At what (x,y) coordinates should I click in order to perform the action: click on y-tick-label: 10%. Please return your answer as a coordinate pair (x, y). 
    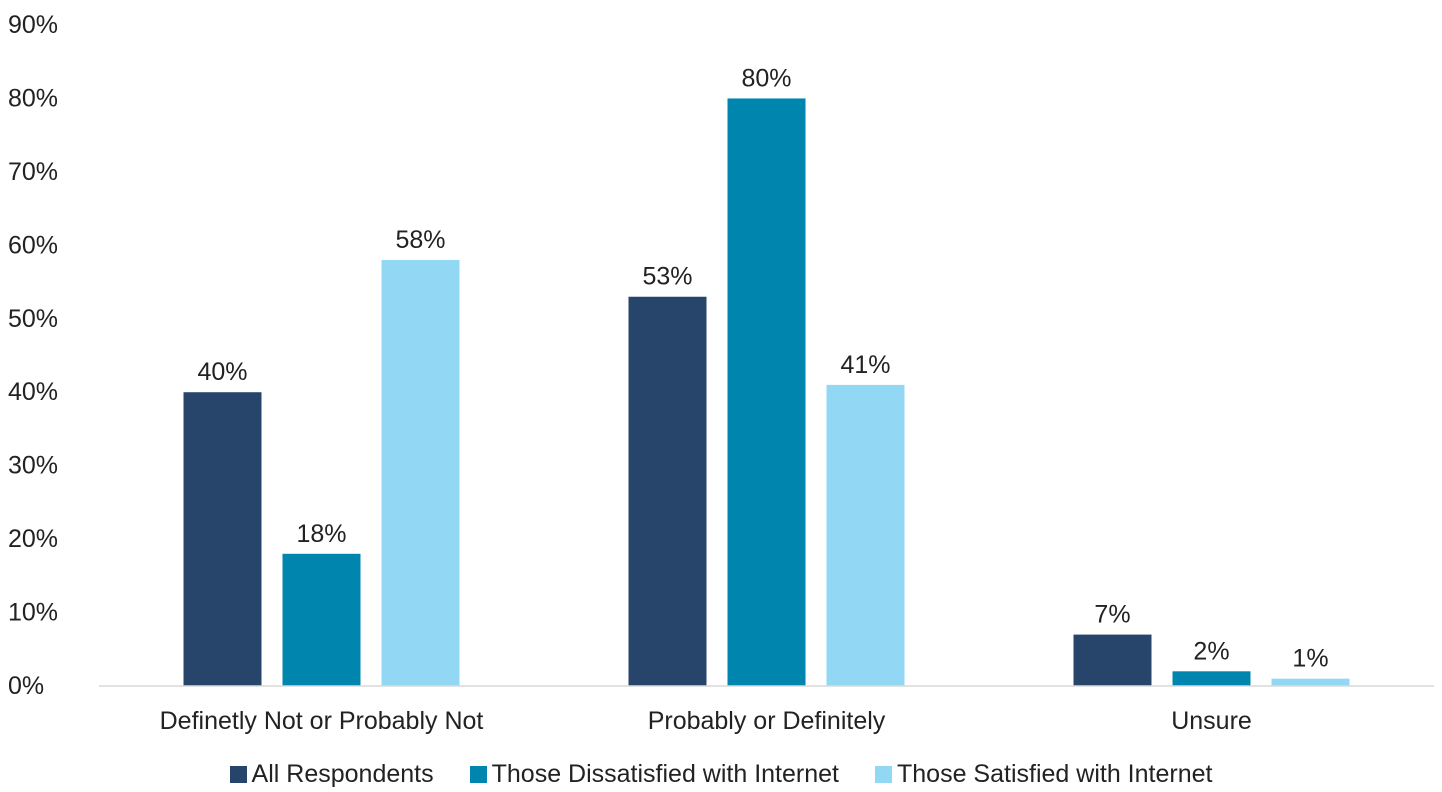
    Looking at the image, I should click on (33, 613).